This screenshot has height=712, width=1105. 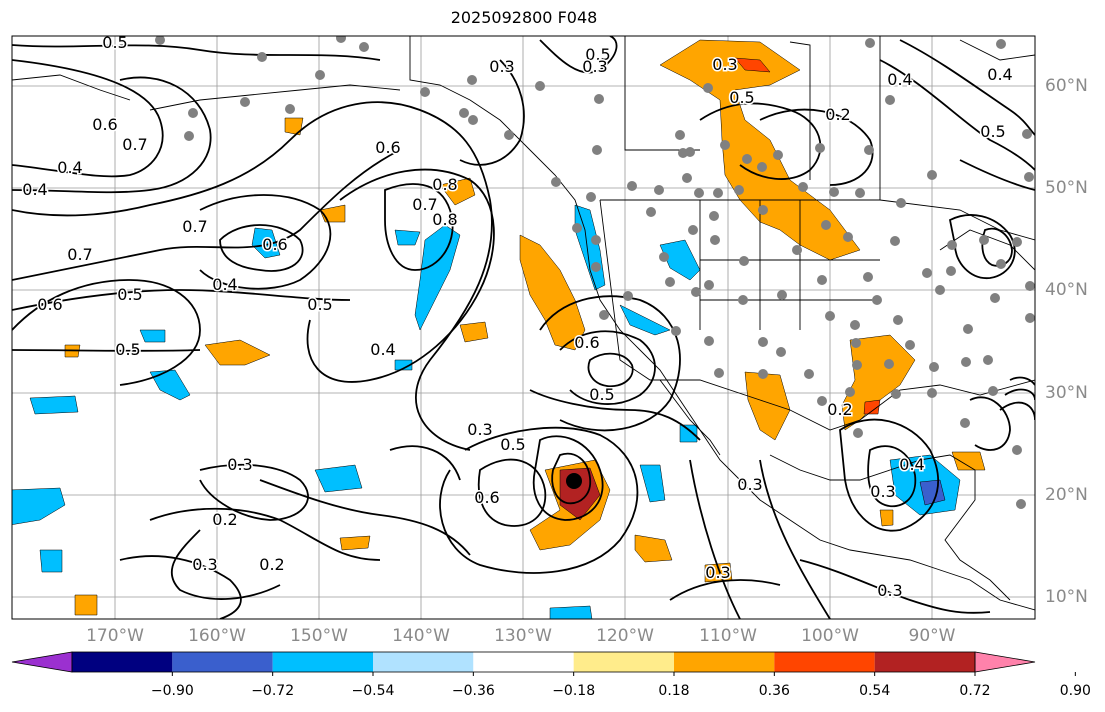 I want to click on lon-label: 140°W, so click(x=421, y=636).